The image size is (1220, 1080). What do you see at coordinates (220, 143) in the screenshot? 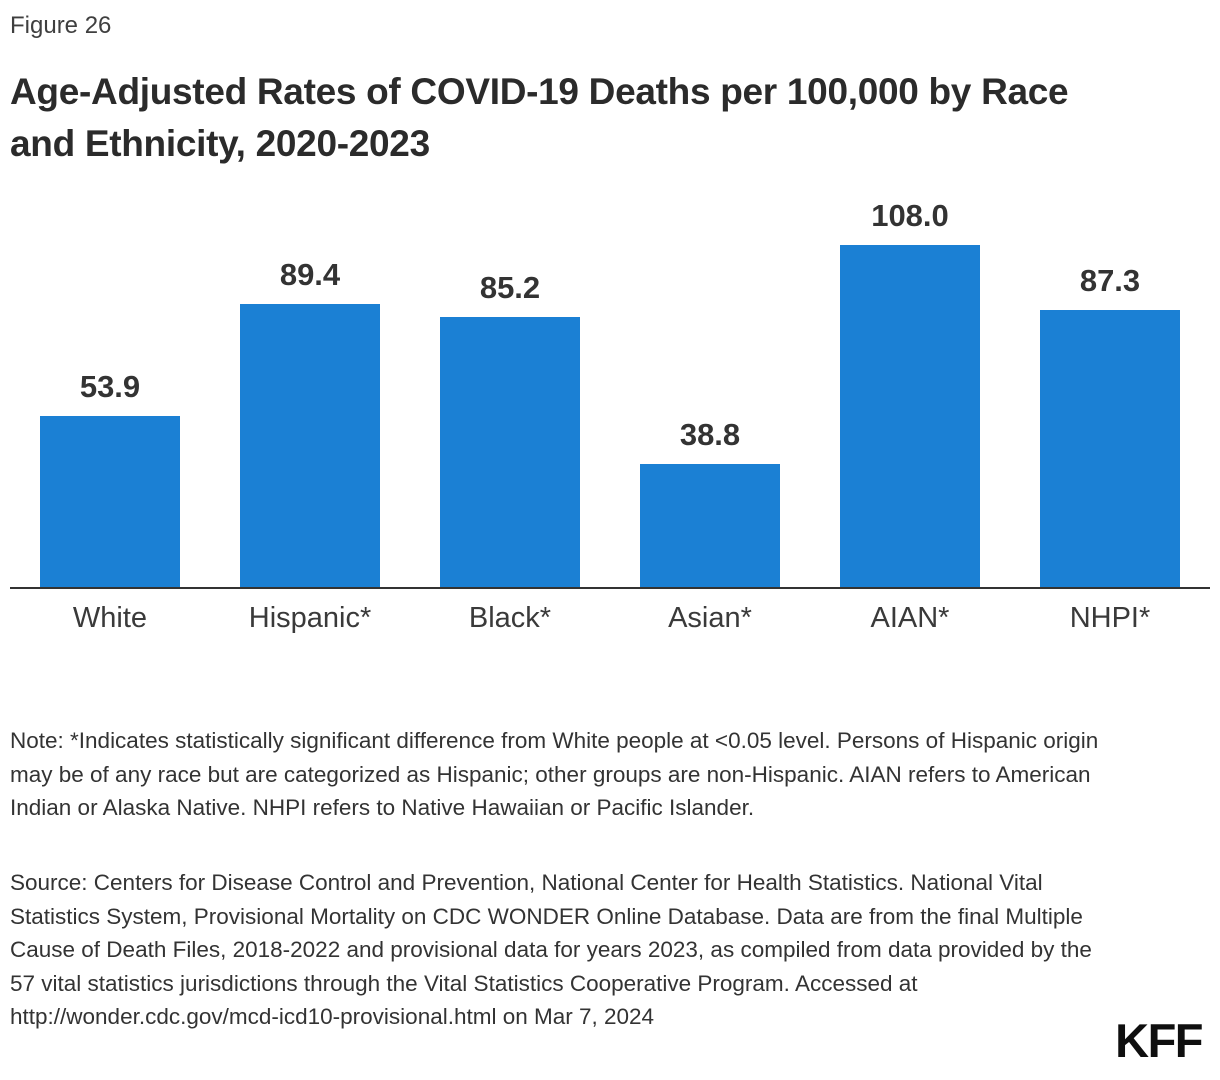
I see `chart-title-line-2: and Ethnicity, 2020-2023` at bounding box center [220, 143].